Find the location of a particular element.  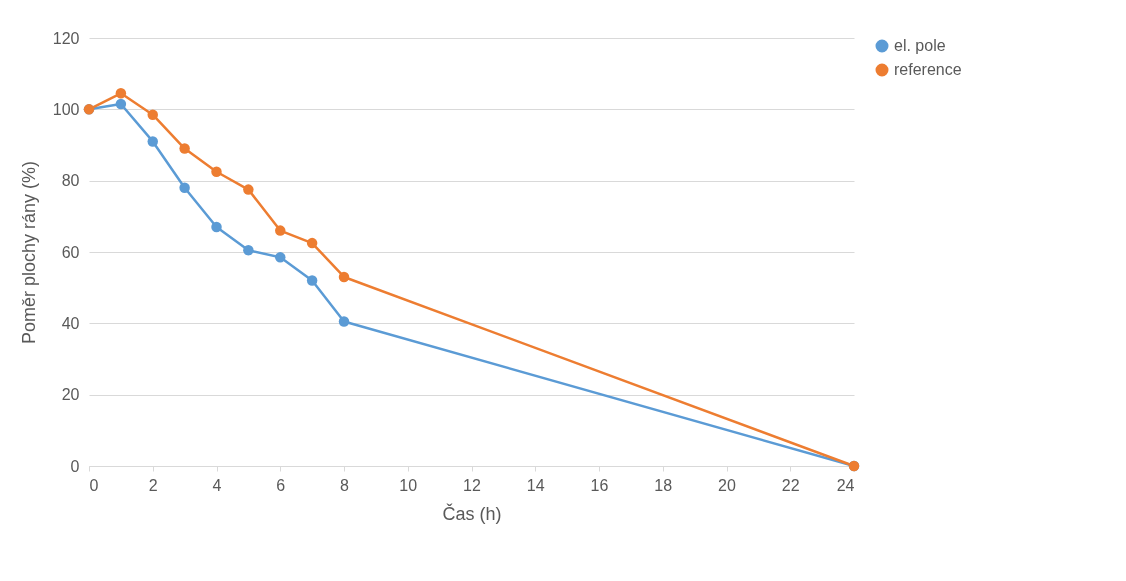

legend-label: reference is located at coordinates (928, 69).